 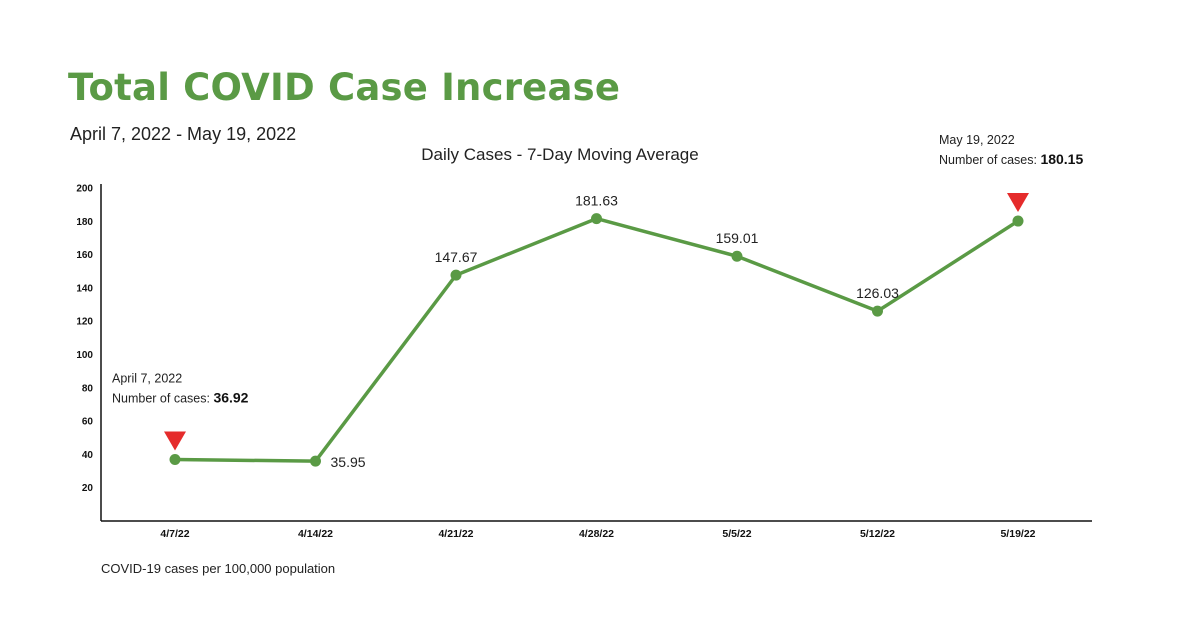 I want to click on y-tick-label: 40, so click(x=88, y=455).